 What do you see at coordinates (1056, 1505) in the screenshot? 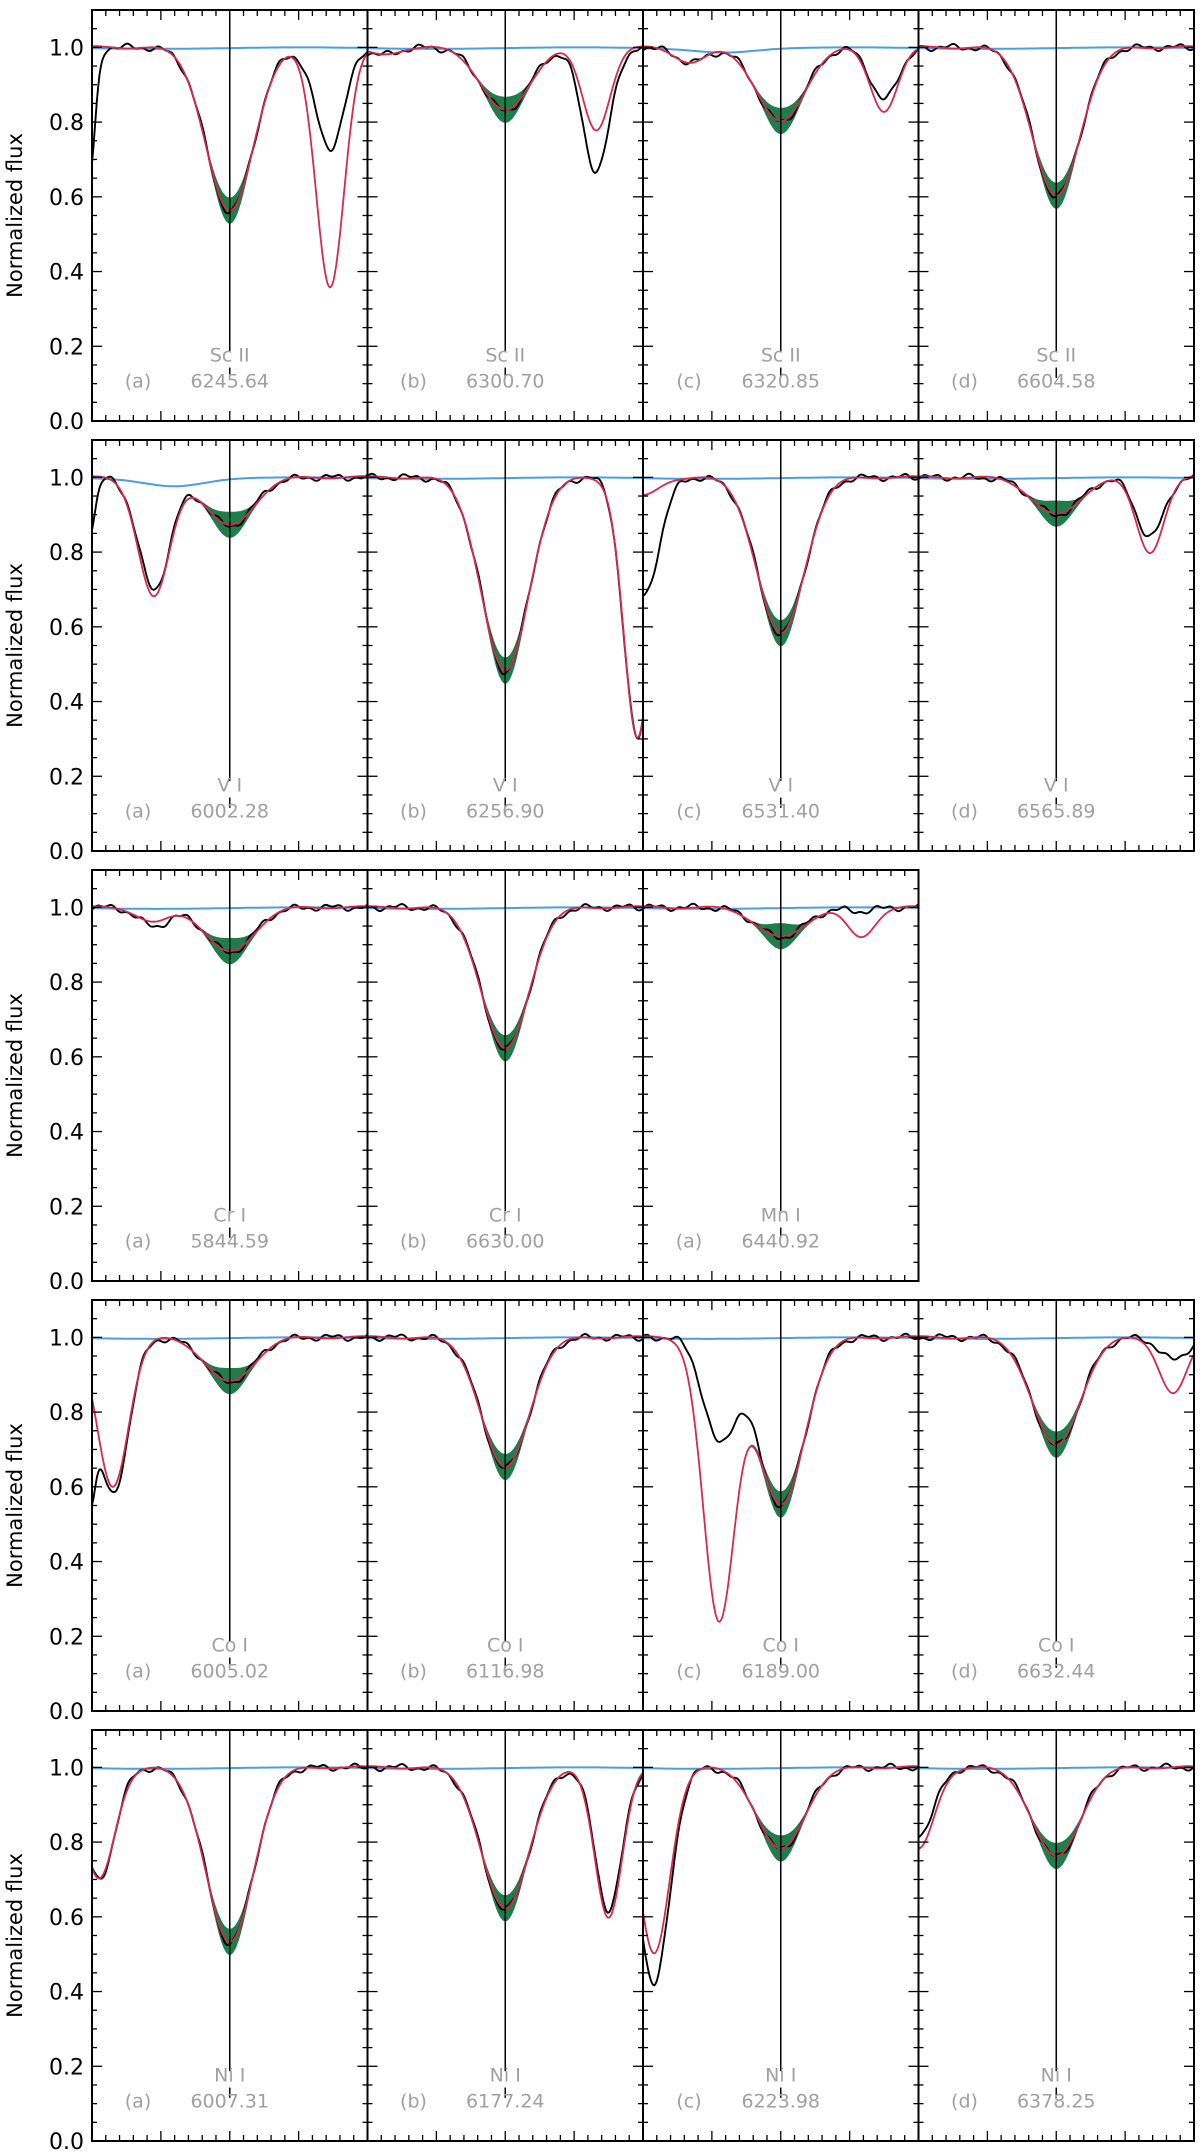
I see `spectrum-panel: Co I (d) 6632.44` at bounding box center [1056, 1505].